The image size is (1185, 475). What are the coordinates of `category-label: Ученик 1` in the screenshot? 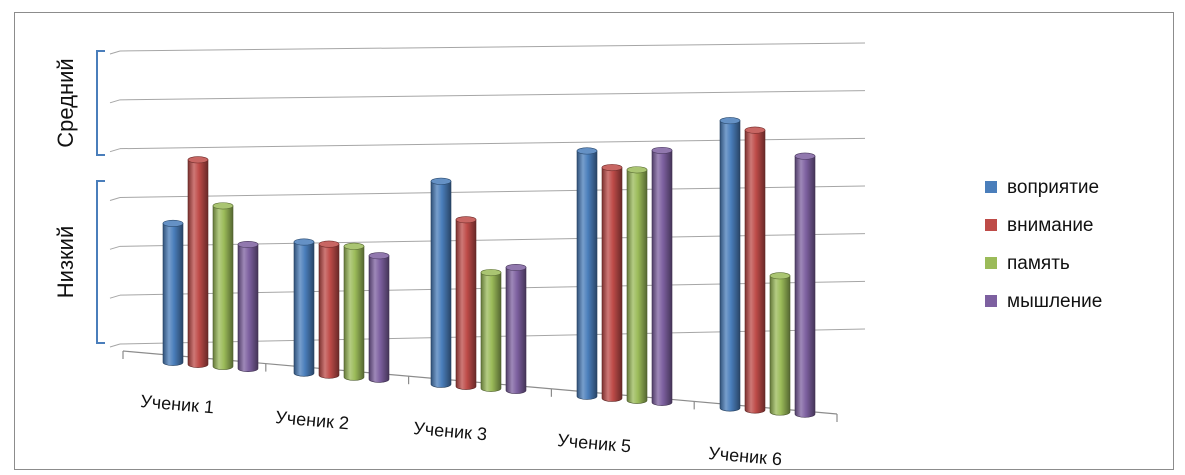 It's located at (177, 404).